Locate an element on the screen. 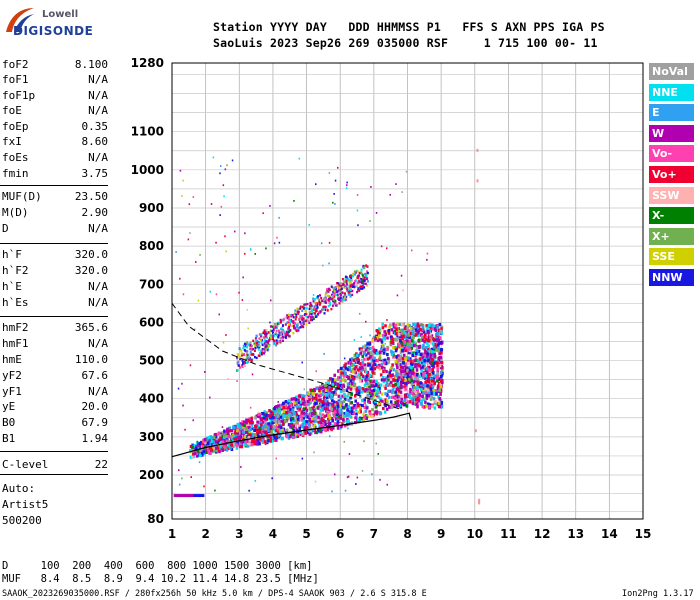  x-tick-label: 3 is located at coordinates (239, 534).